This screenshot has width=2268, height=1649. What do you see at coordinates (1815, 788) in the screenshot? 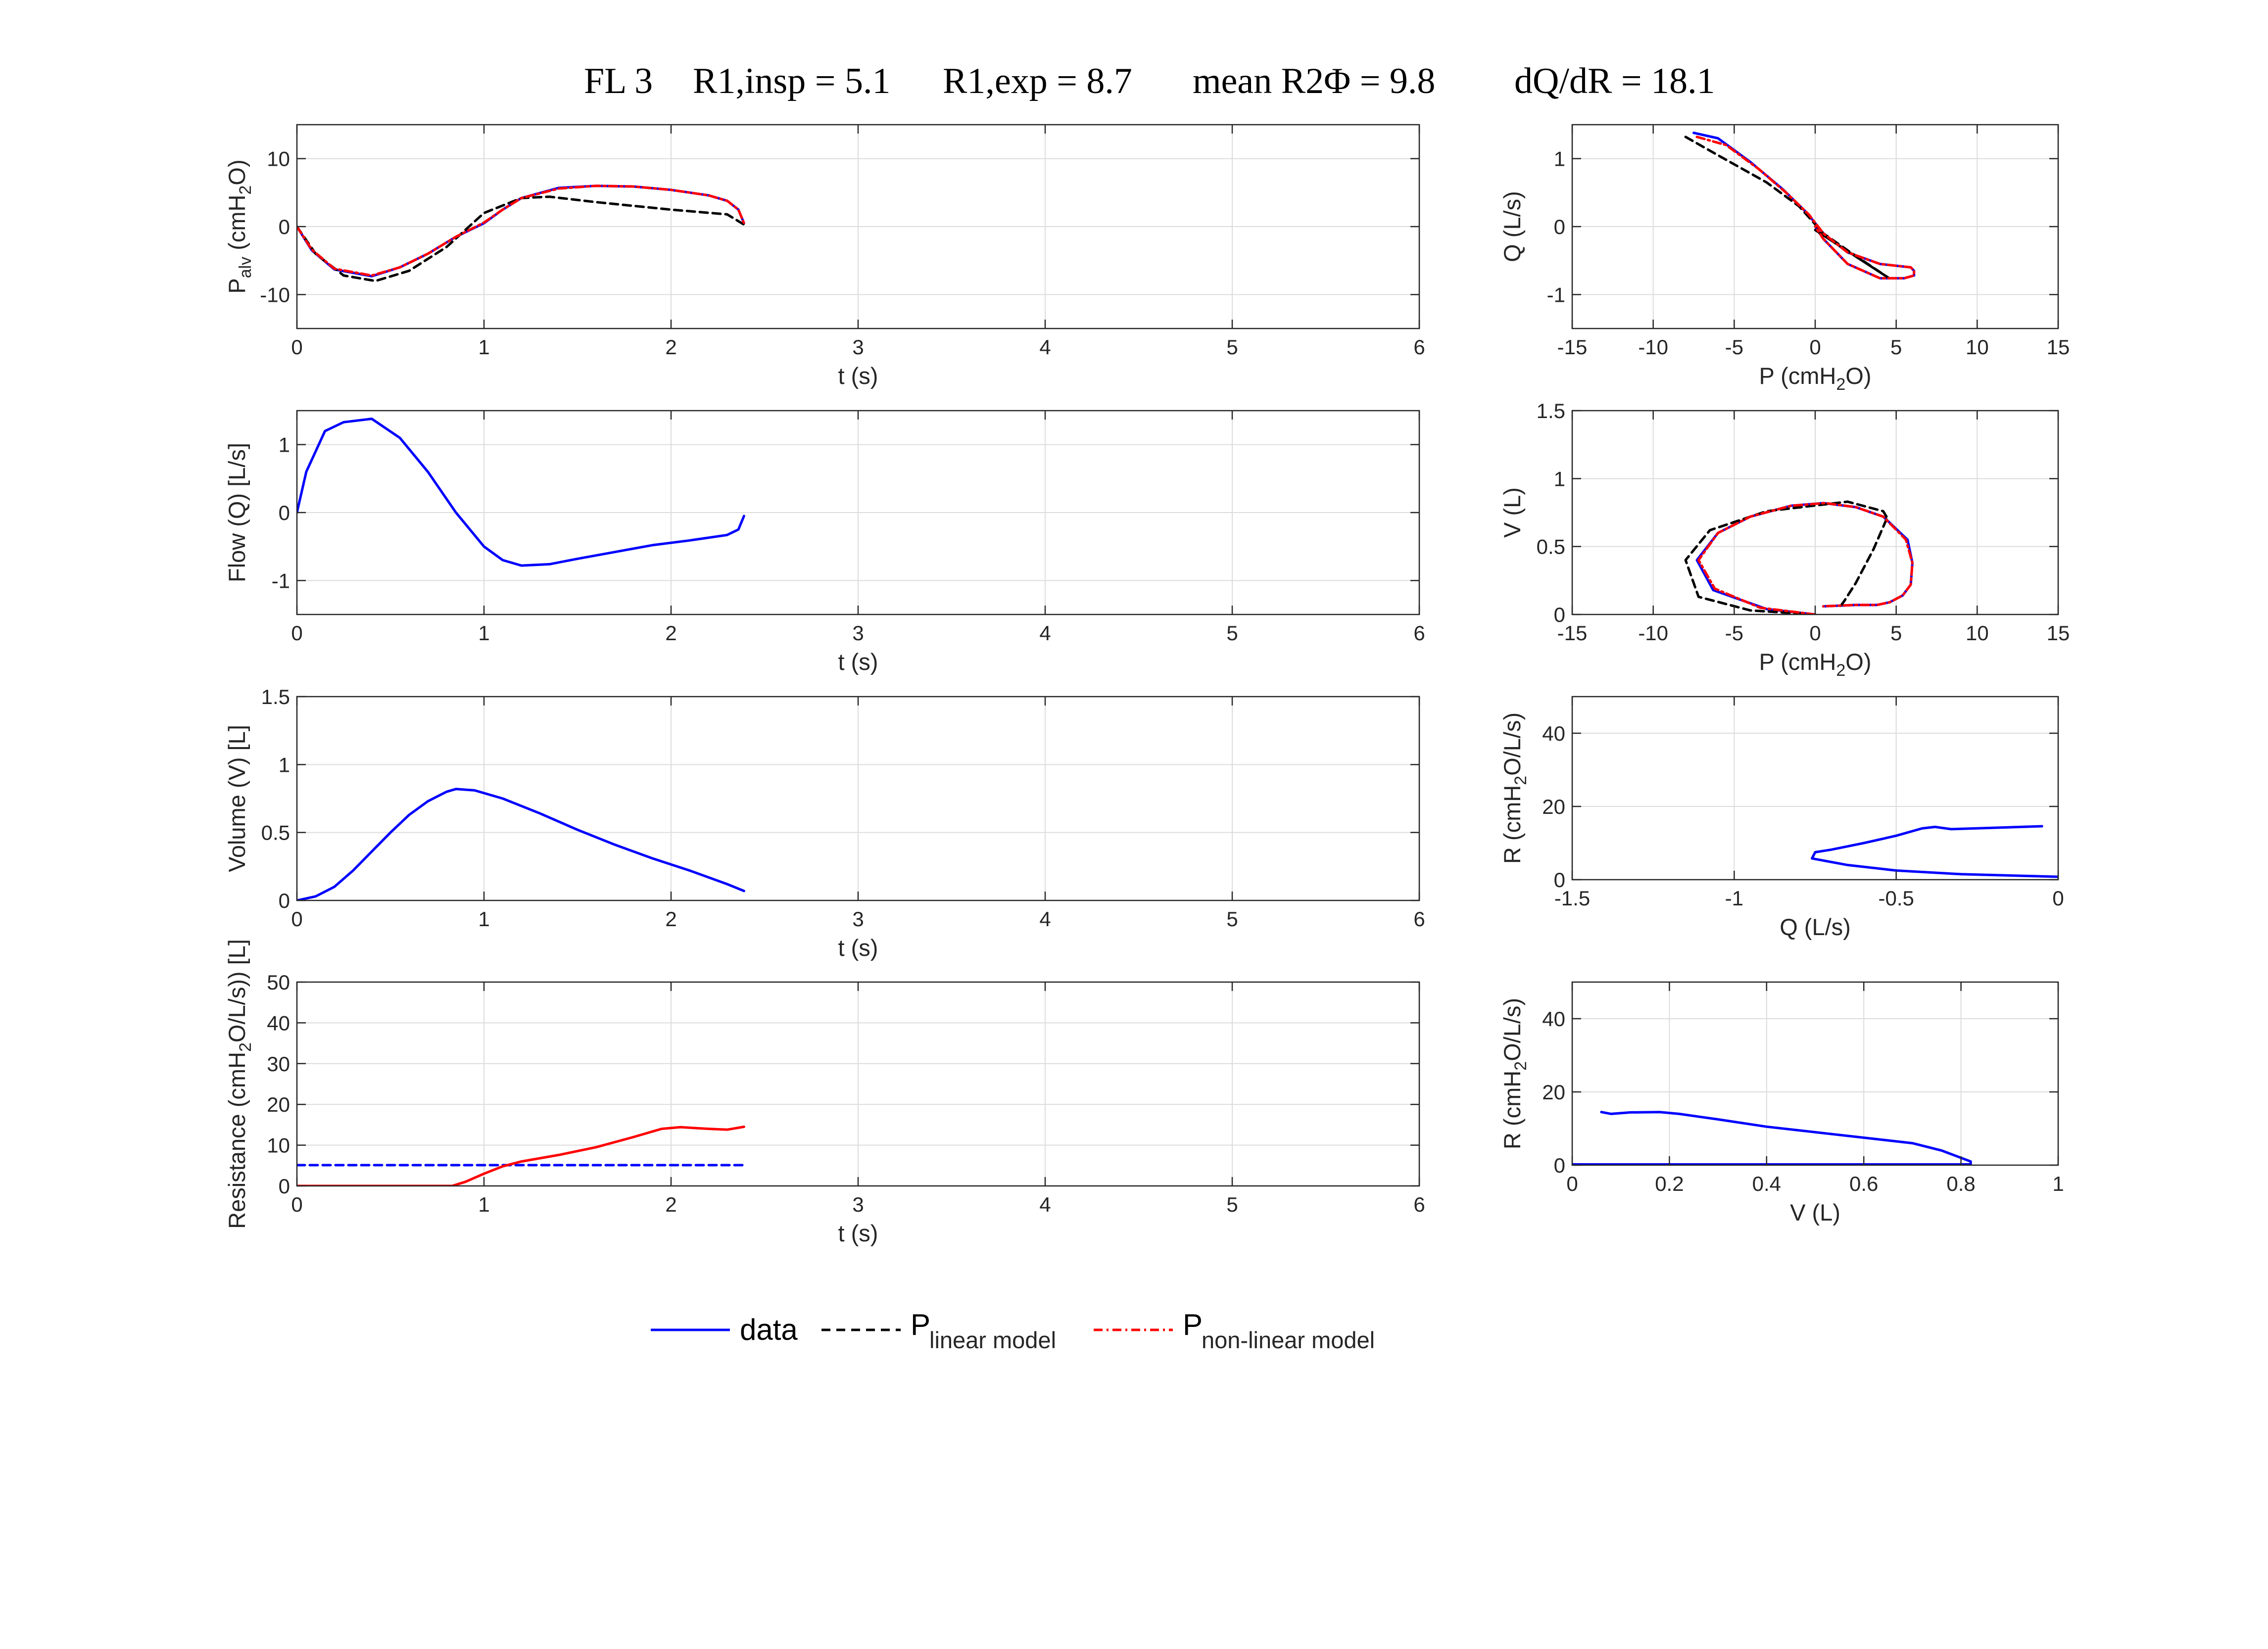
I see `rq-plot-area` at bounding box center [1815, 788].